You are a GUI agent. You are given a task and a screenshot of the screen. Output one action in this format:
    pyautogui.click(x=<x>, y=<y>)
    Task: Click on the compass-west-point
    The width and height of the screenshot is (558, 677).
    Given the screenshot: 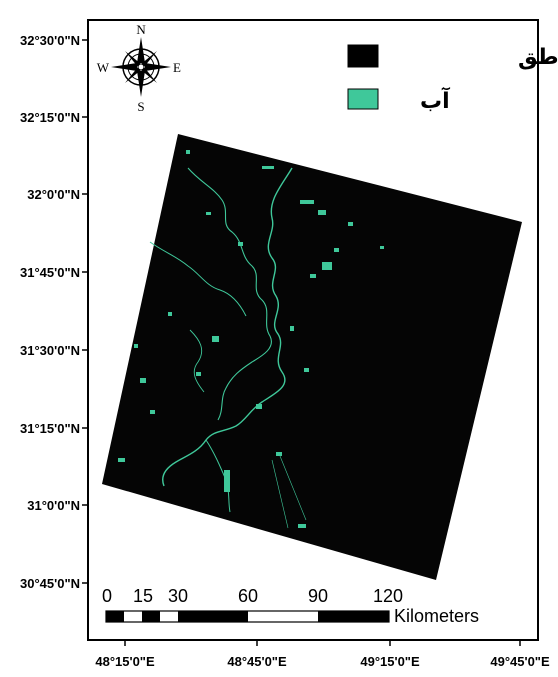 What is the action you would take?
    pyautogui.click(x=124, y=67)
    